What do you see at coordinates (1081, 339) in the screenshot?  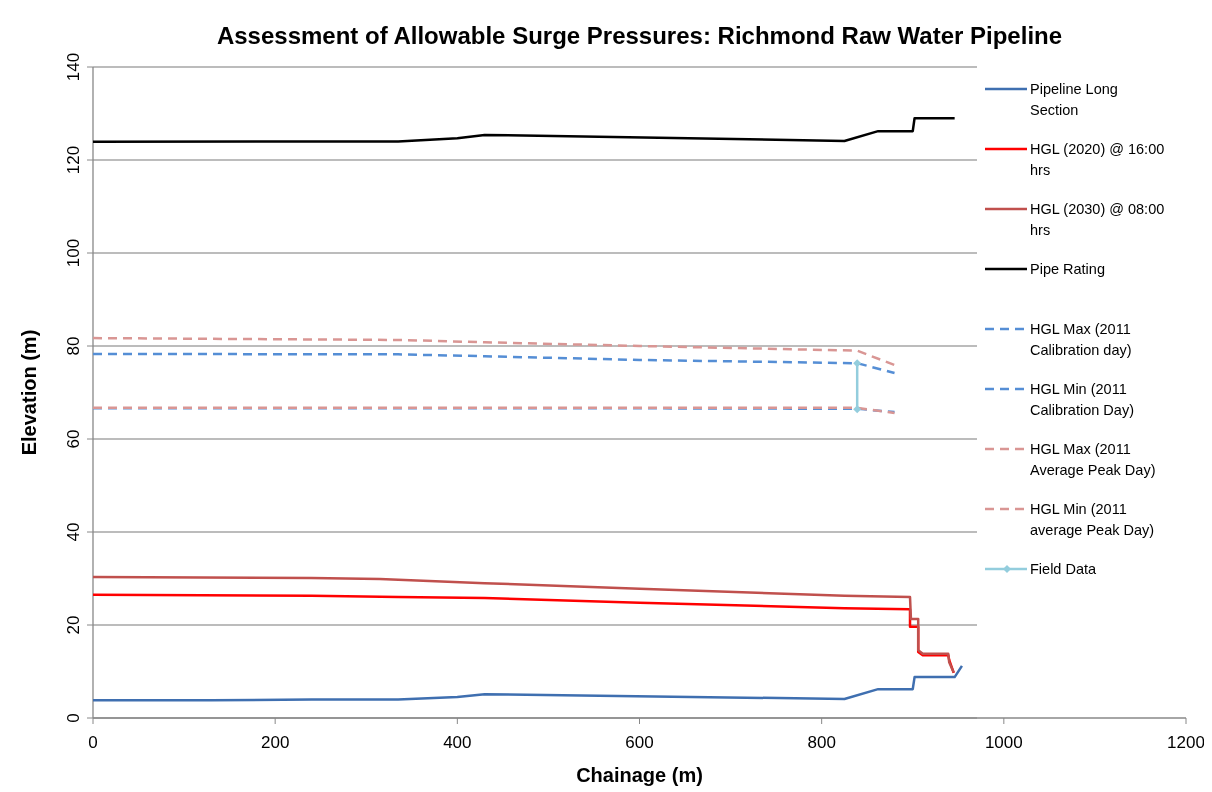 I see `legend-label: HGL Max (2011 Calibration day)` at bounding box center [1081, 339].